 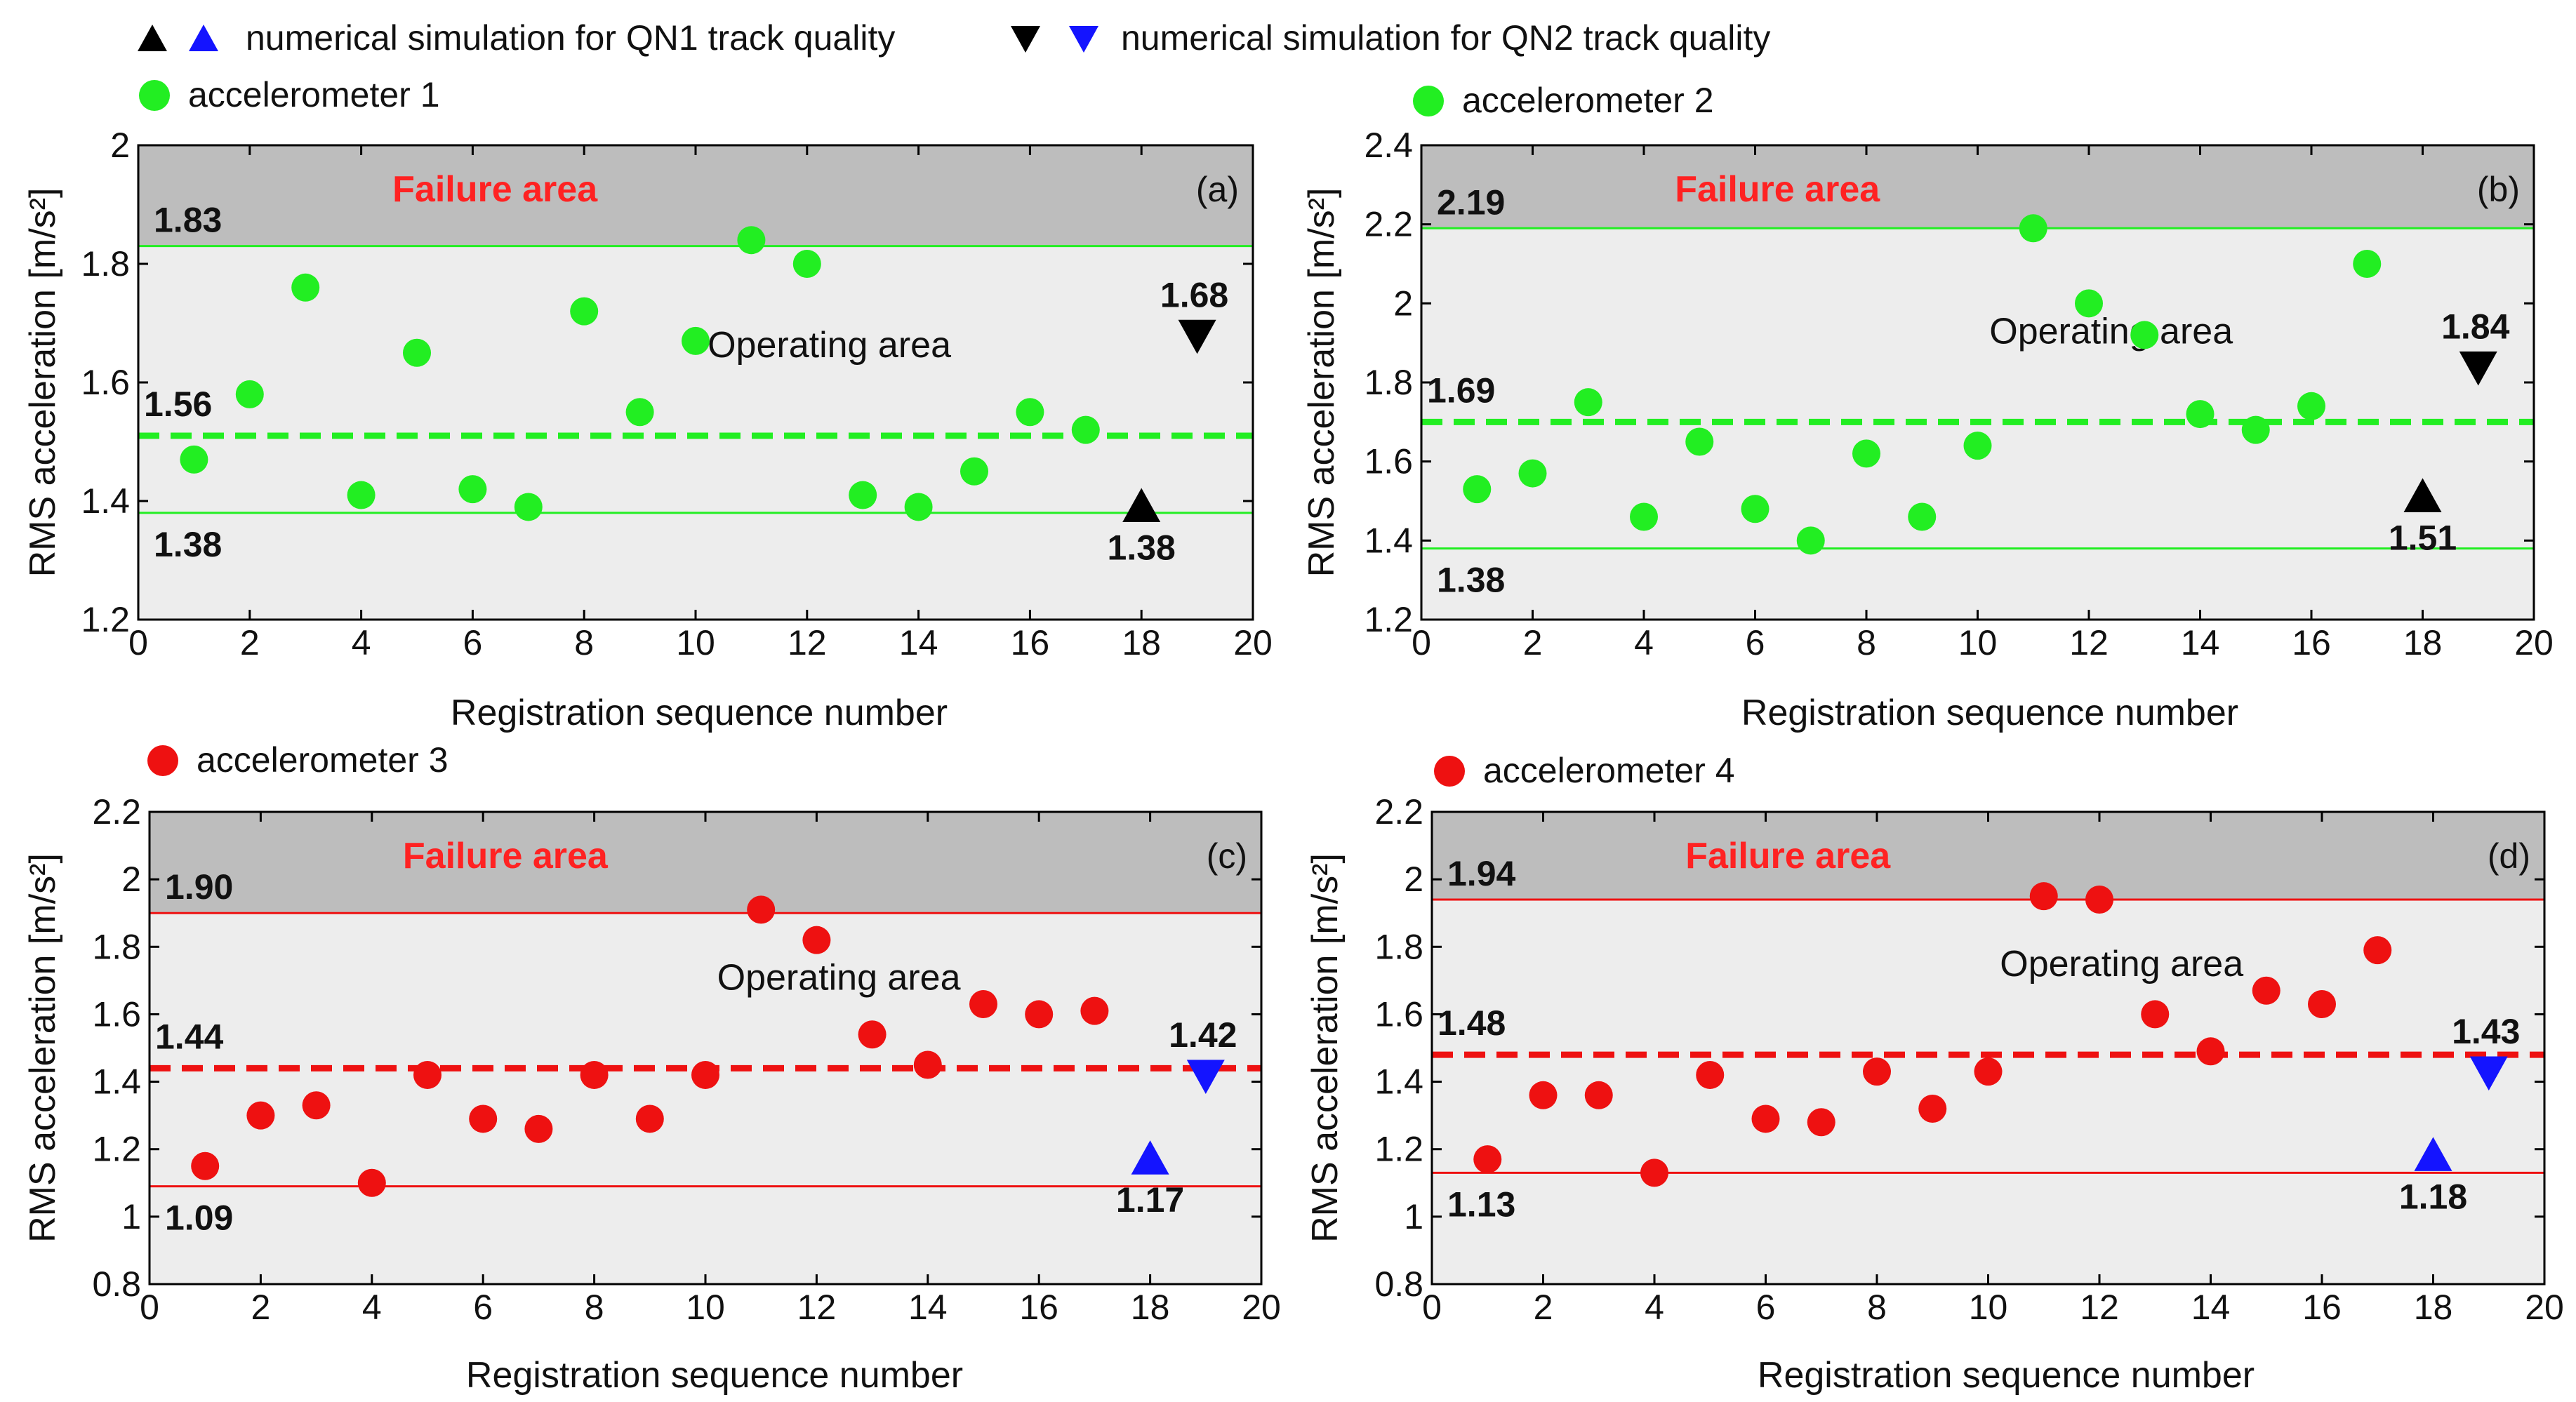 I want to click on sim-qn1-value: 1.18, so click(x=2433, y=1196).